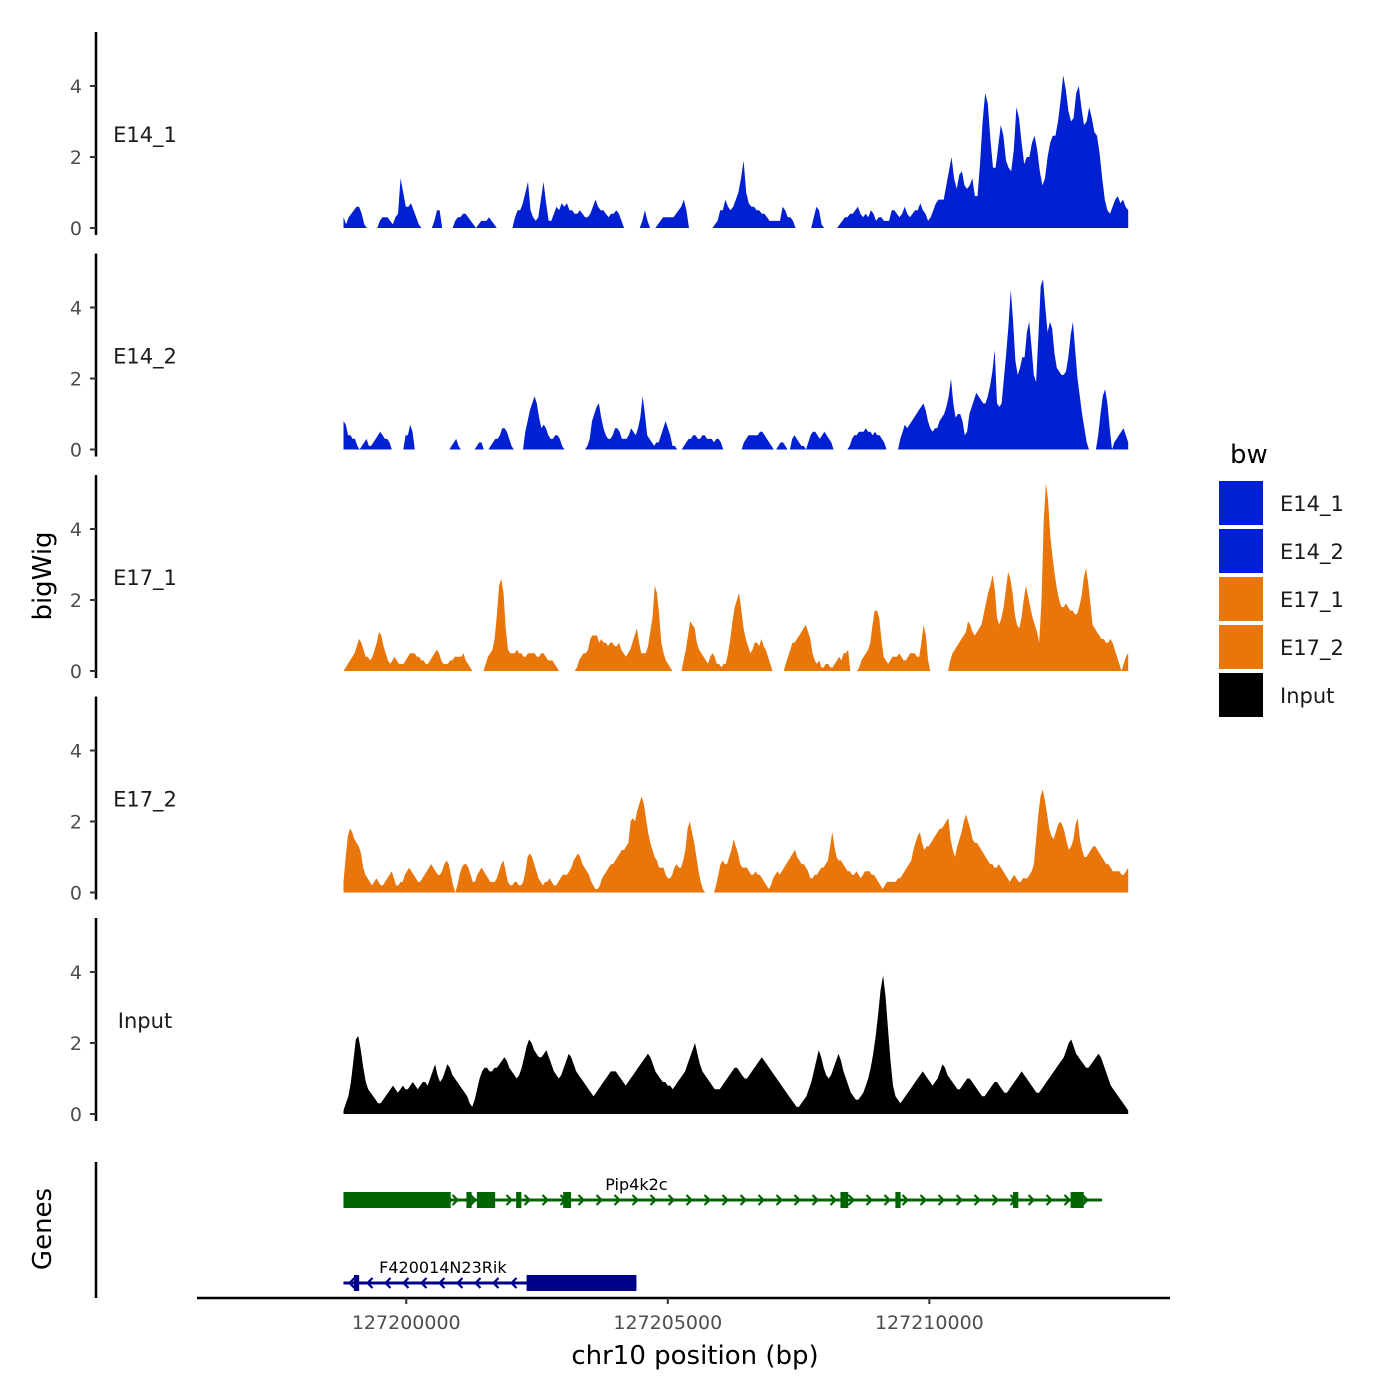 The width and height of the screenshot is (1400, 1400). I want to click on track-panel-e14_2: 0 2 4 E14_2, so click(599, 357).